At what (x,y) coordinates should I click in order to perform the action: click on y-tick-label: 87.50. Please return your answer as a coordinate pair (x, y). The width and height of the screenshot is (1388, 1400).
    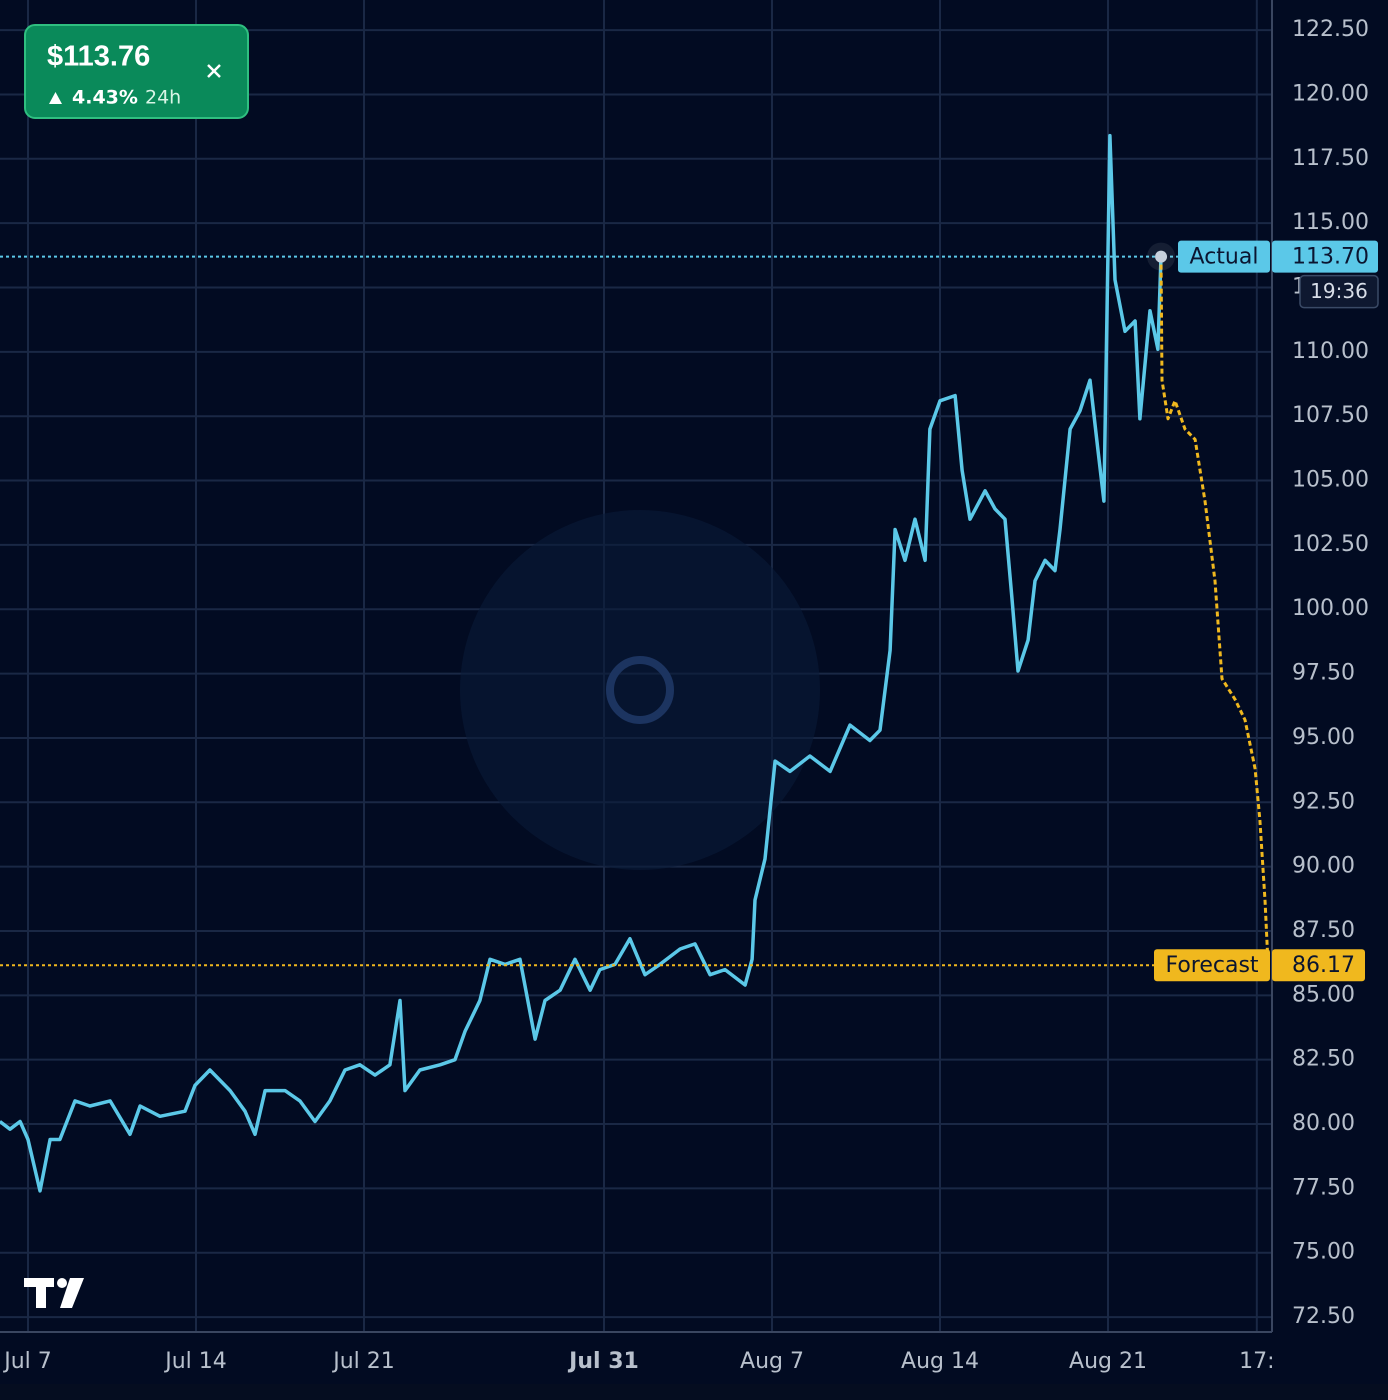
    Looking at the image, I should click on (1323, 930).